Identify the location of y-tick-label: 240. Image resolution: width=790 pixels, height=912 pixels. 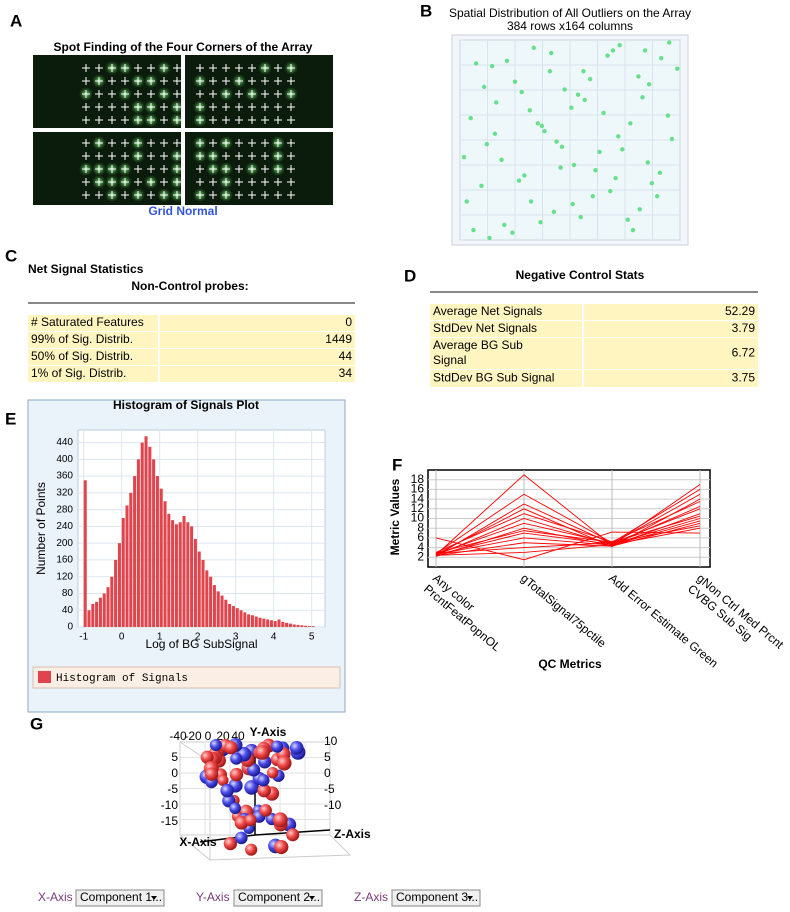
(64, 526).